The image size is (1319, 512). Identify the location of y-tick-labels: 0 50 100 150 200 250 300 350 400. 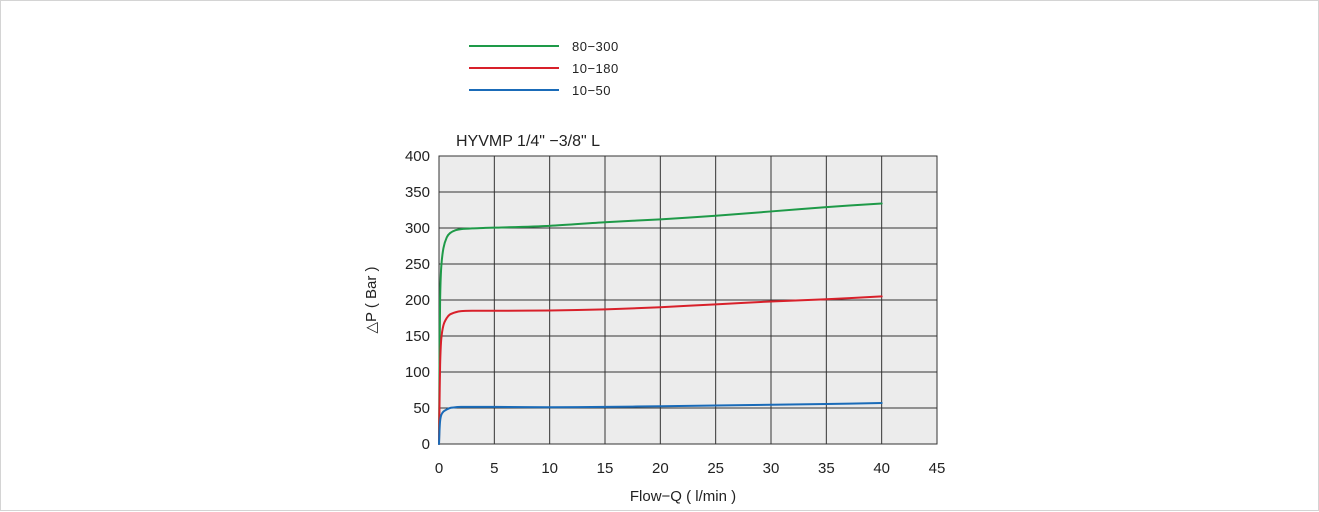
(417, 300).